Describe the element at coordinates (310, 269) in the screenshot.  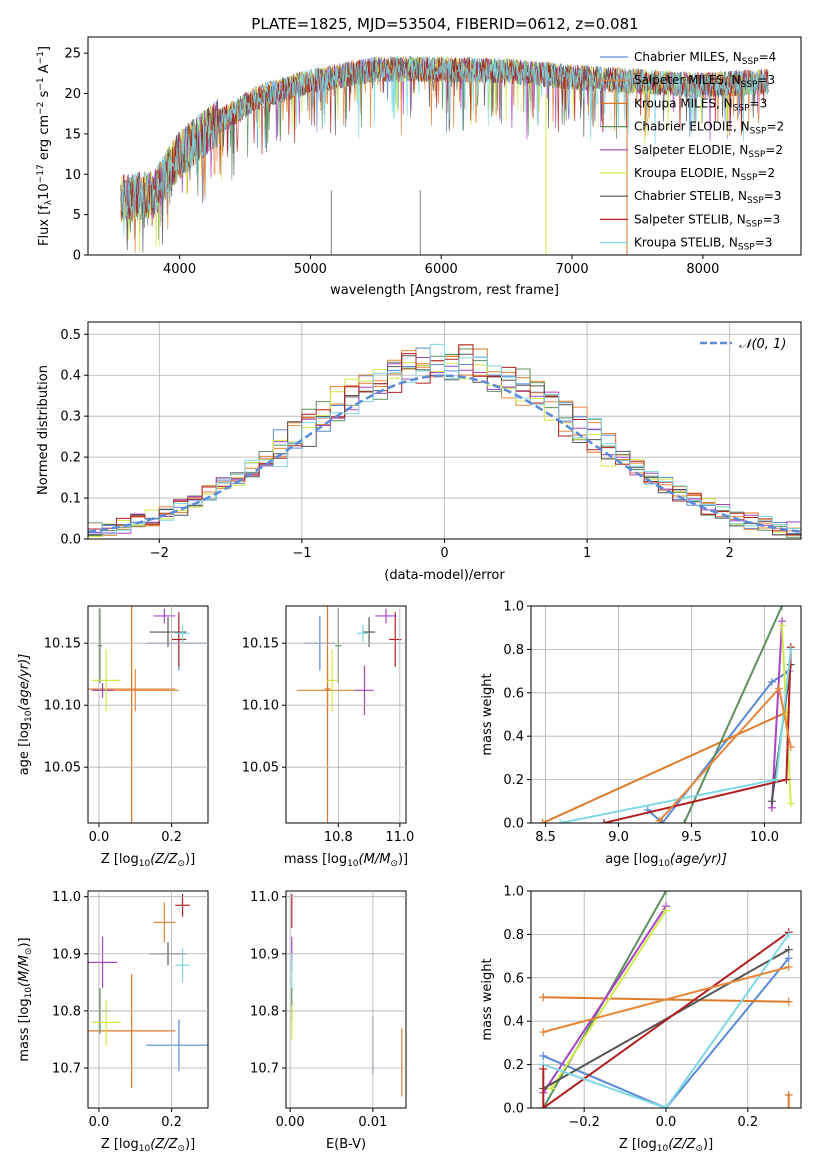
I see `x-tick-label: 5000` at that location.